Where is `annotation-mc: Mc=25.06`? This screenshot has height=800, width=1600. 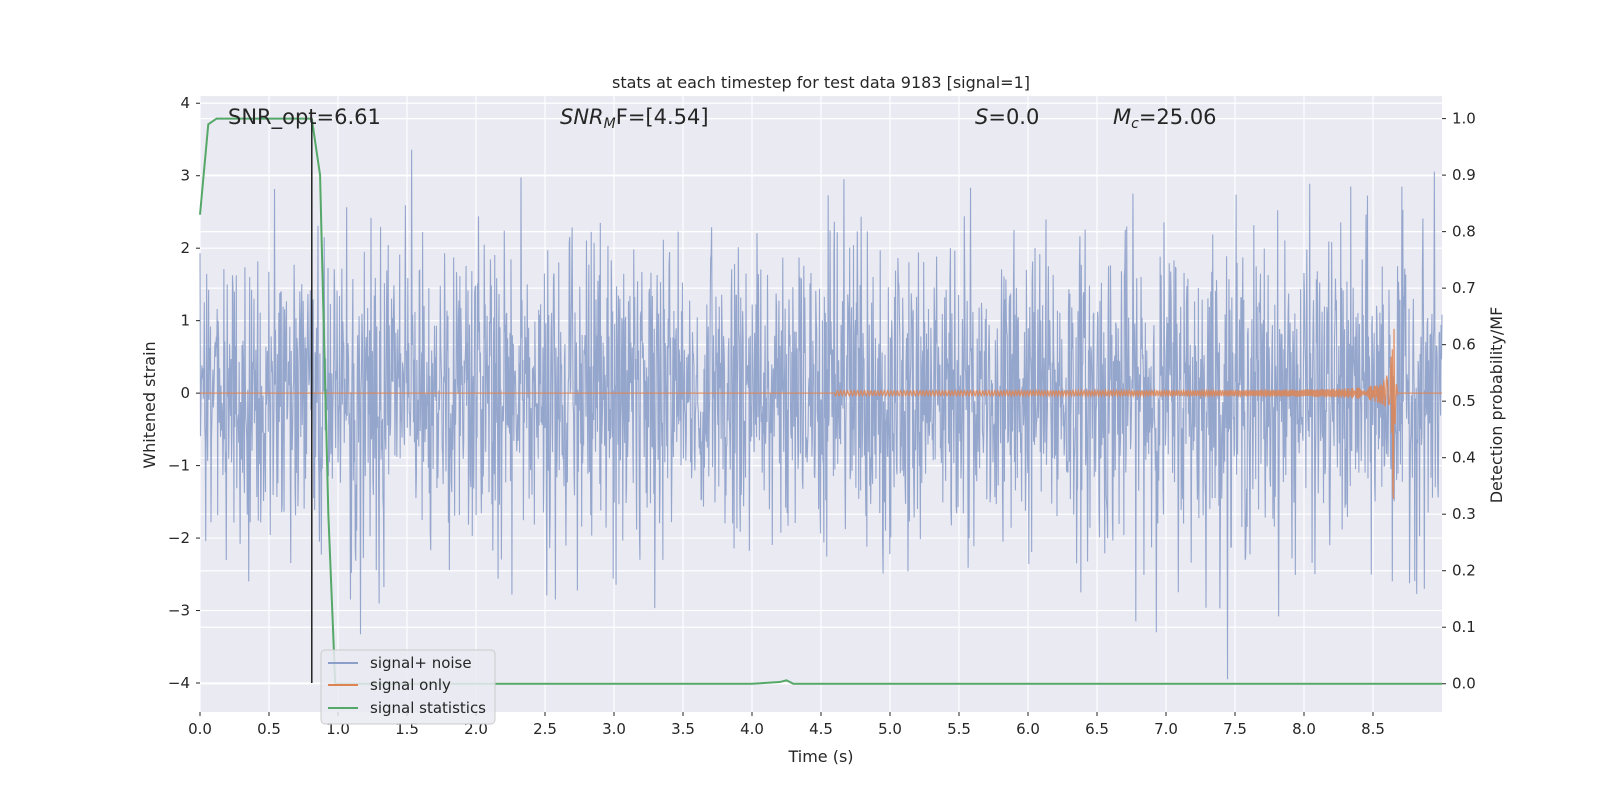
annotation-mc: Mc=25.06 is located at coordinates (1165, 118).